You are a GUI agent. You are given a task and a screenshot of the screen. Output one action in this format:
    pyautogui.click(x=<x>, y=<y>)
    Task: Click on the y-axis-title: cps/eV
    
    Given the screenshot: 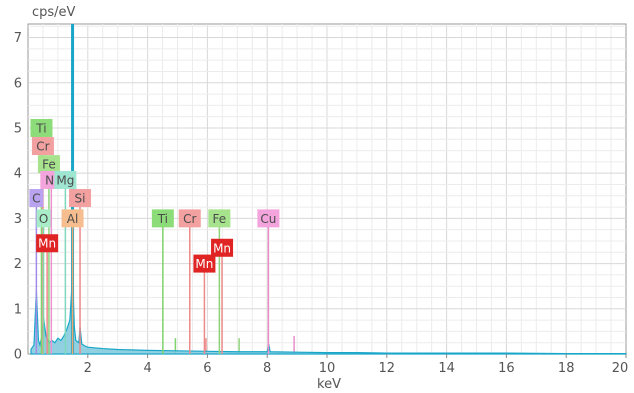 What is the action you would take?
    pyautogui.click(x=54, y=12)
    